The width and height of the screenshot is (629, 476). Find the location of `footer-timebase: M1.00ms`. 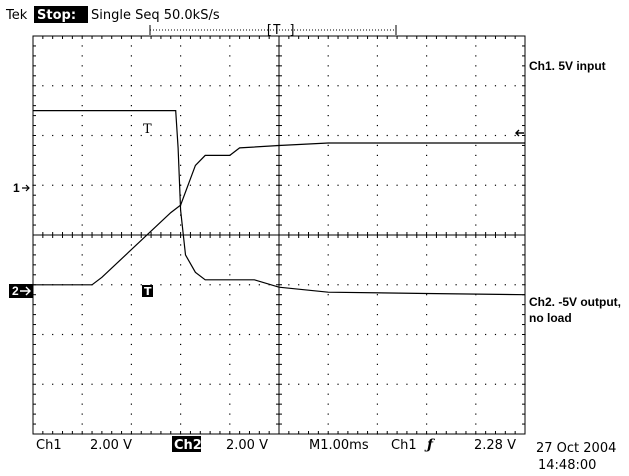

footer-timebase: M1.00ms is located at coordinates (339, 445).